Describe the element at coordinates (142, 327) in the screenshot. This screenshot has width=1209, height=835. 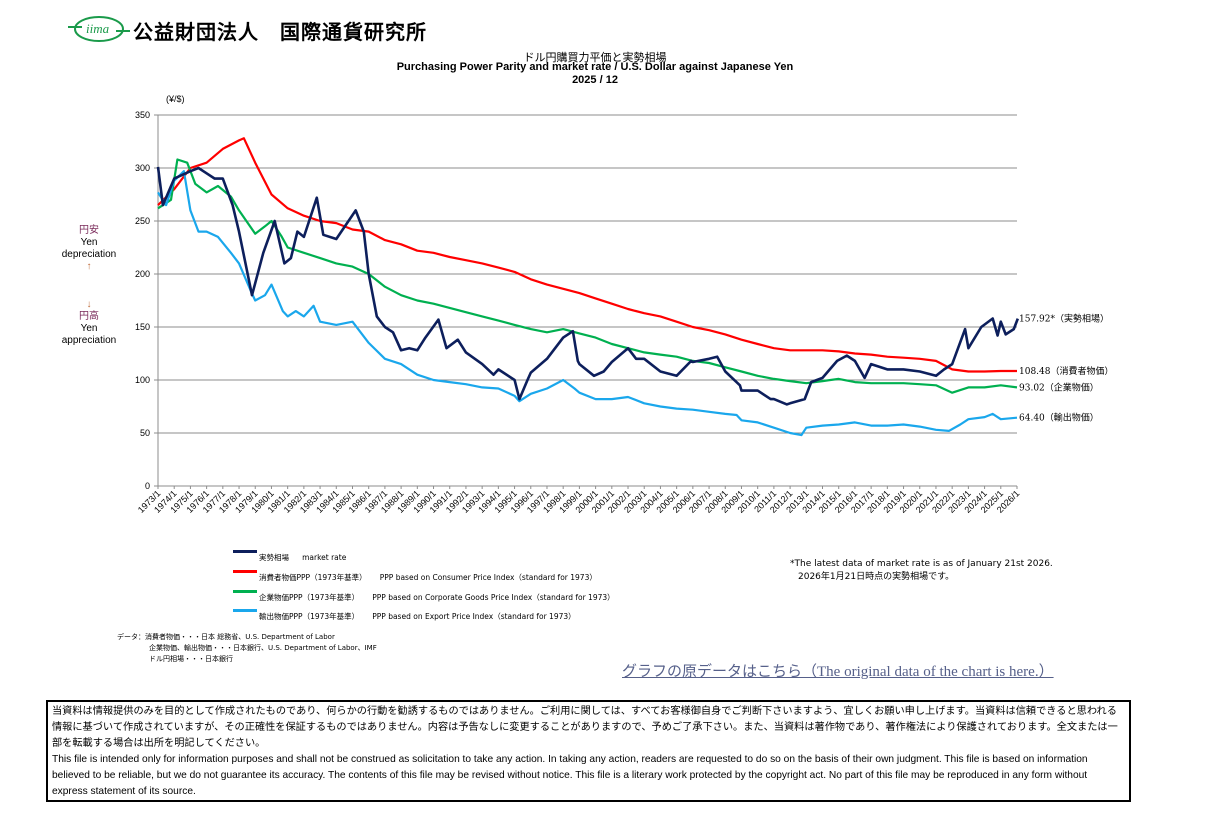
I see `y-tick-label: 150` at that location.